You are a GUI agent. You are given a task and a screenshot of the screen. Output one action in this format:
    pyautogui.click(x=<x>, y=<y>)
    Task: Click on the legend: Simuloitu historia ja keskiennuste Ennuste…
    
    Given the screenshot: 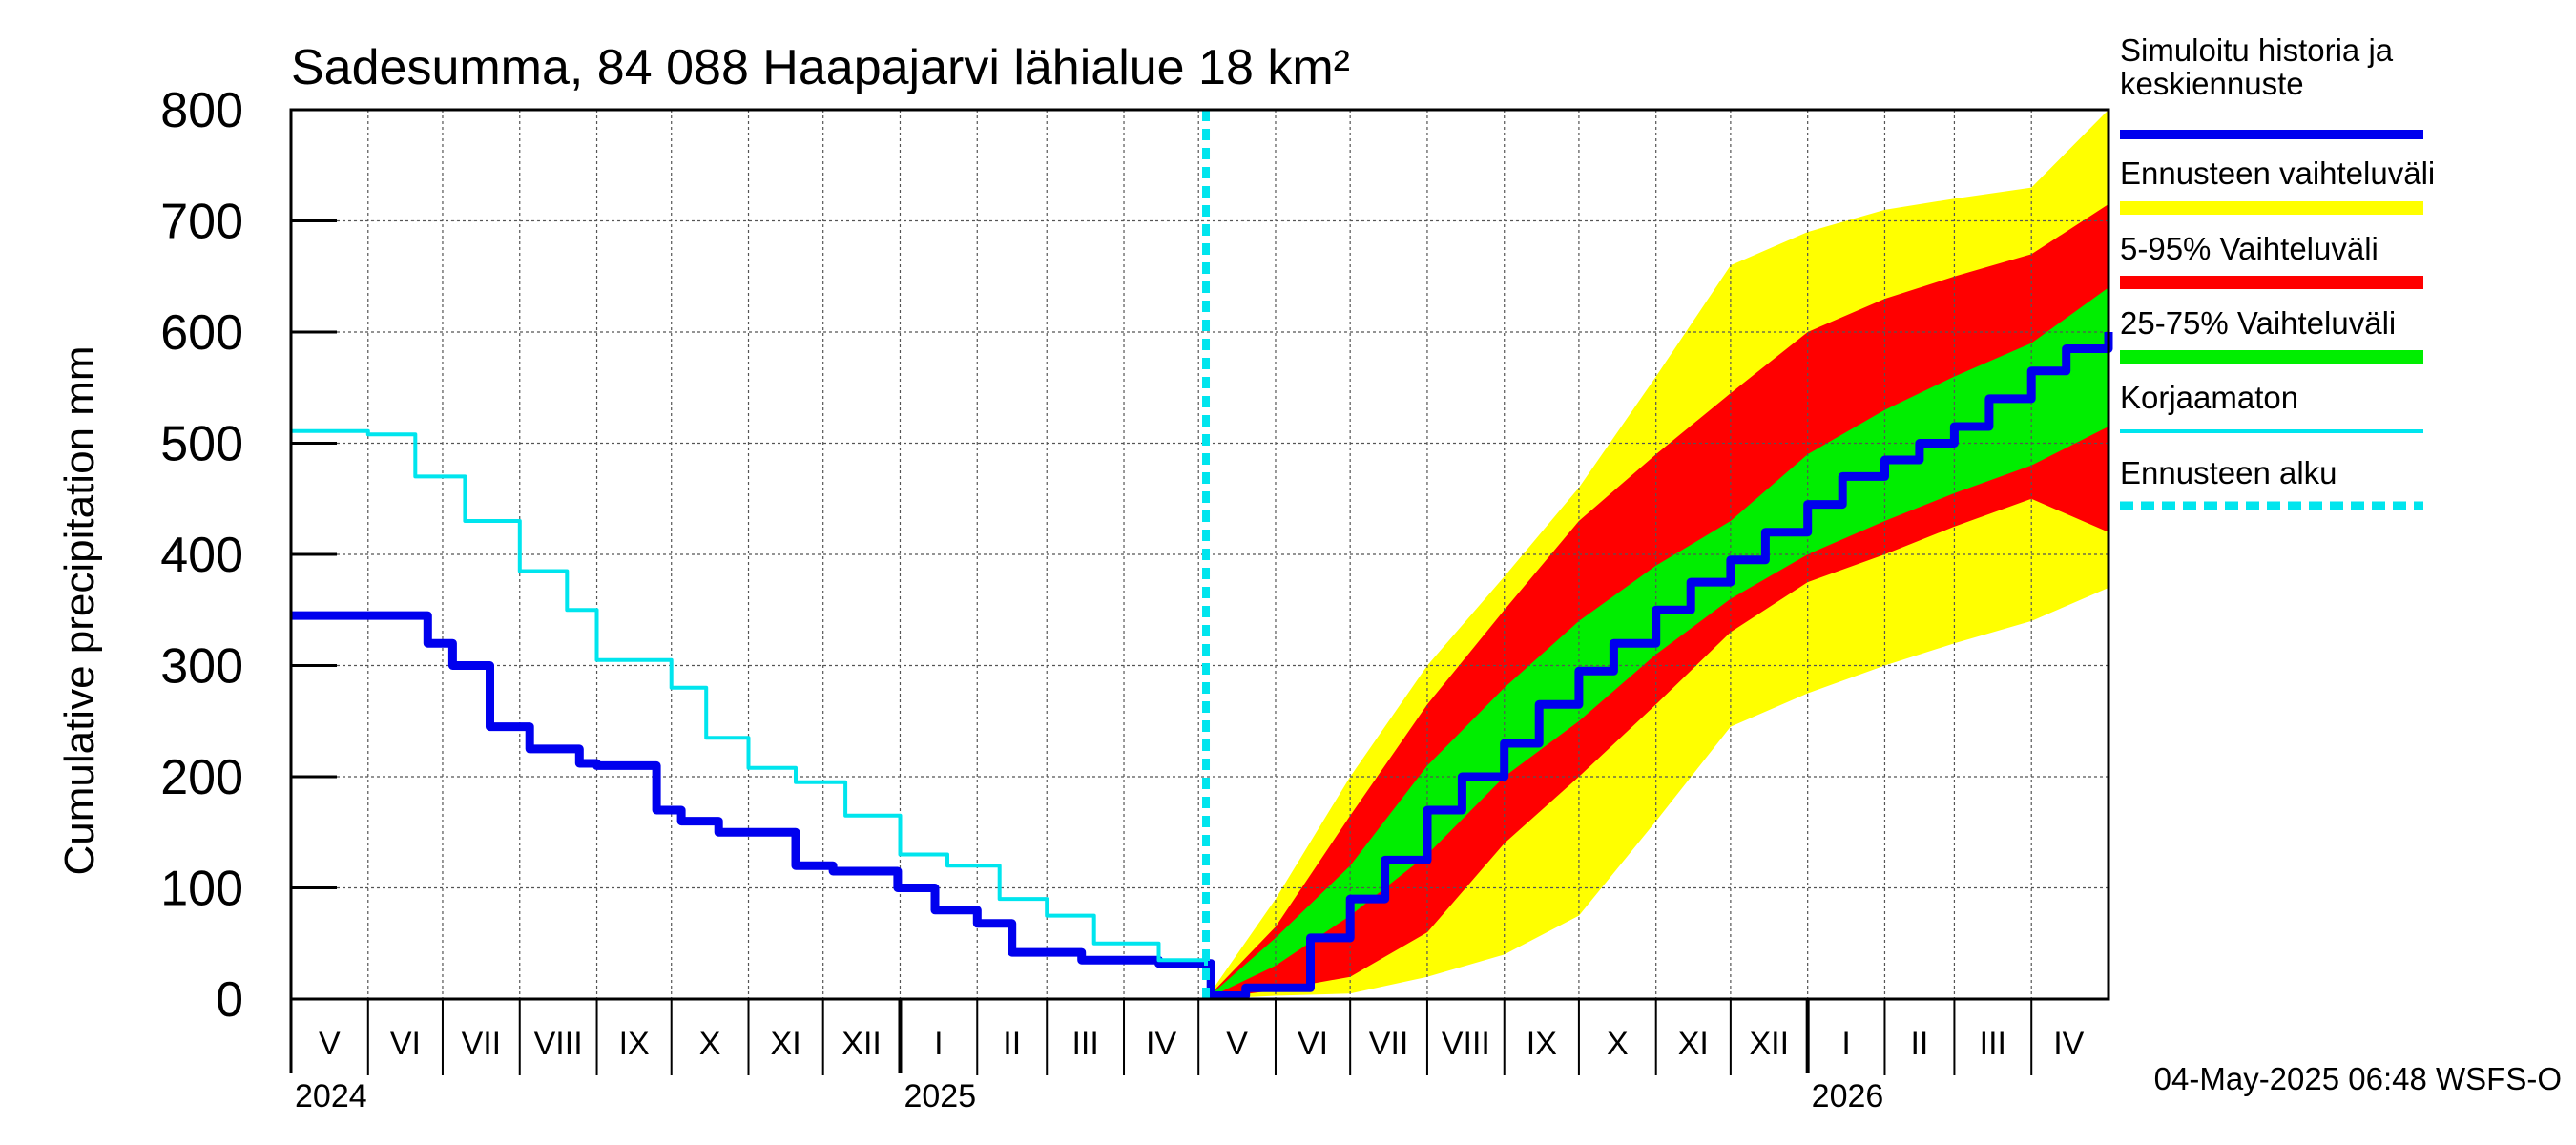 What is the action you would take?
    pyautogui.click(x=2277, y=271)
    